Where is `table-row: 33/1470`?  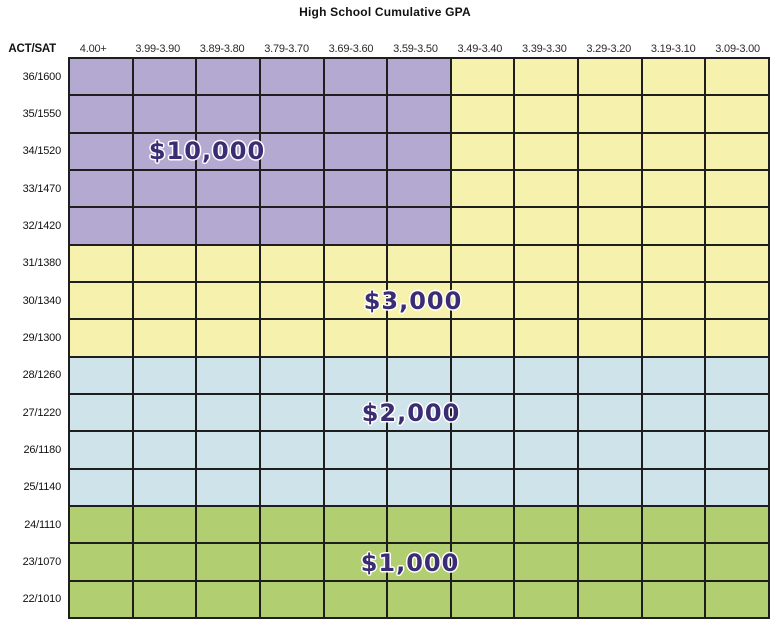
table-row: 33/1470 is located at coordinates (385, 188).